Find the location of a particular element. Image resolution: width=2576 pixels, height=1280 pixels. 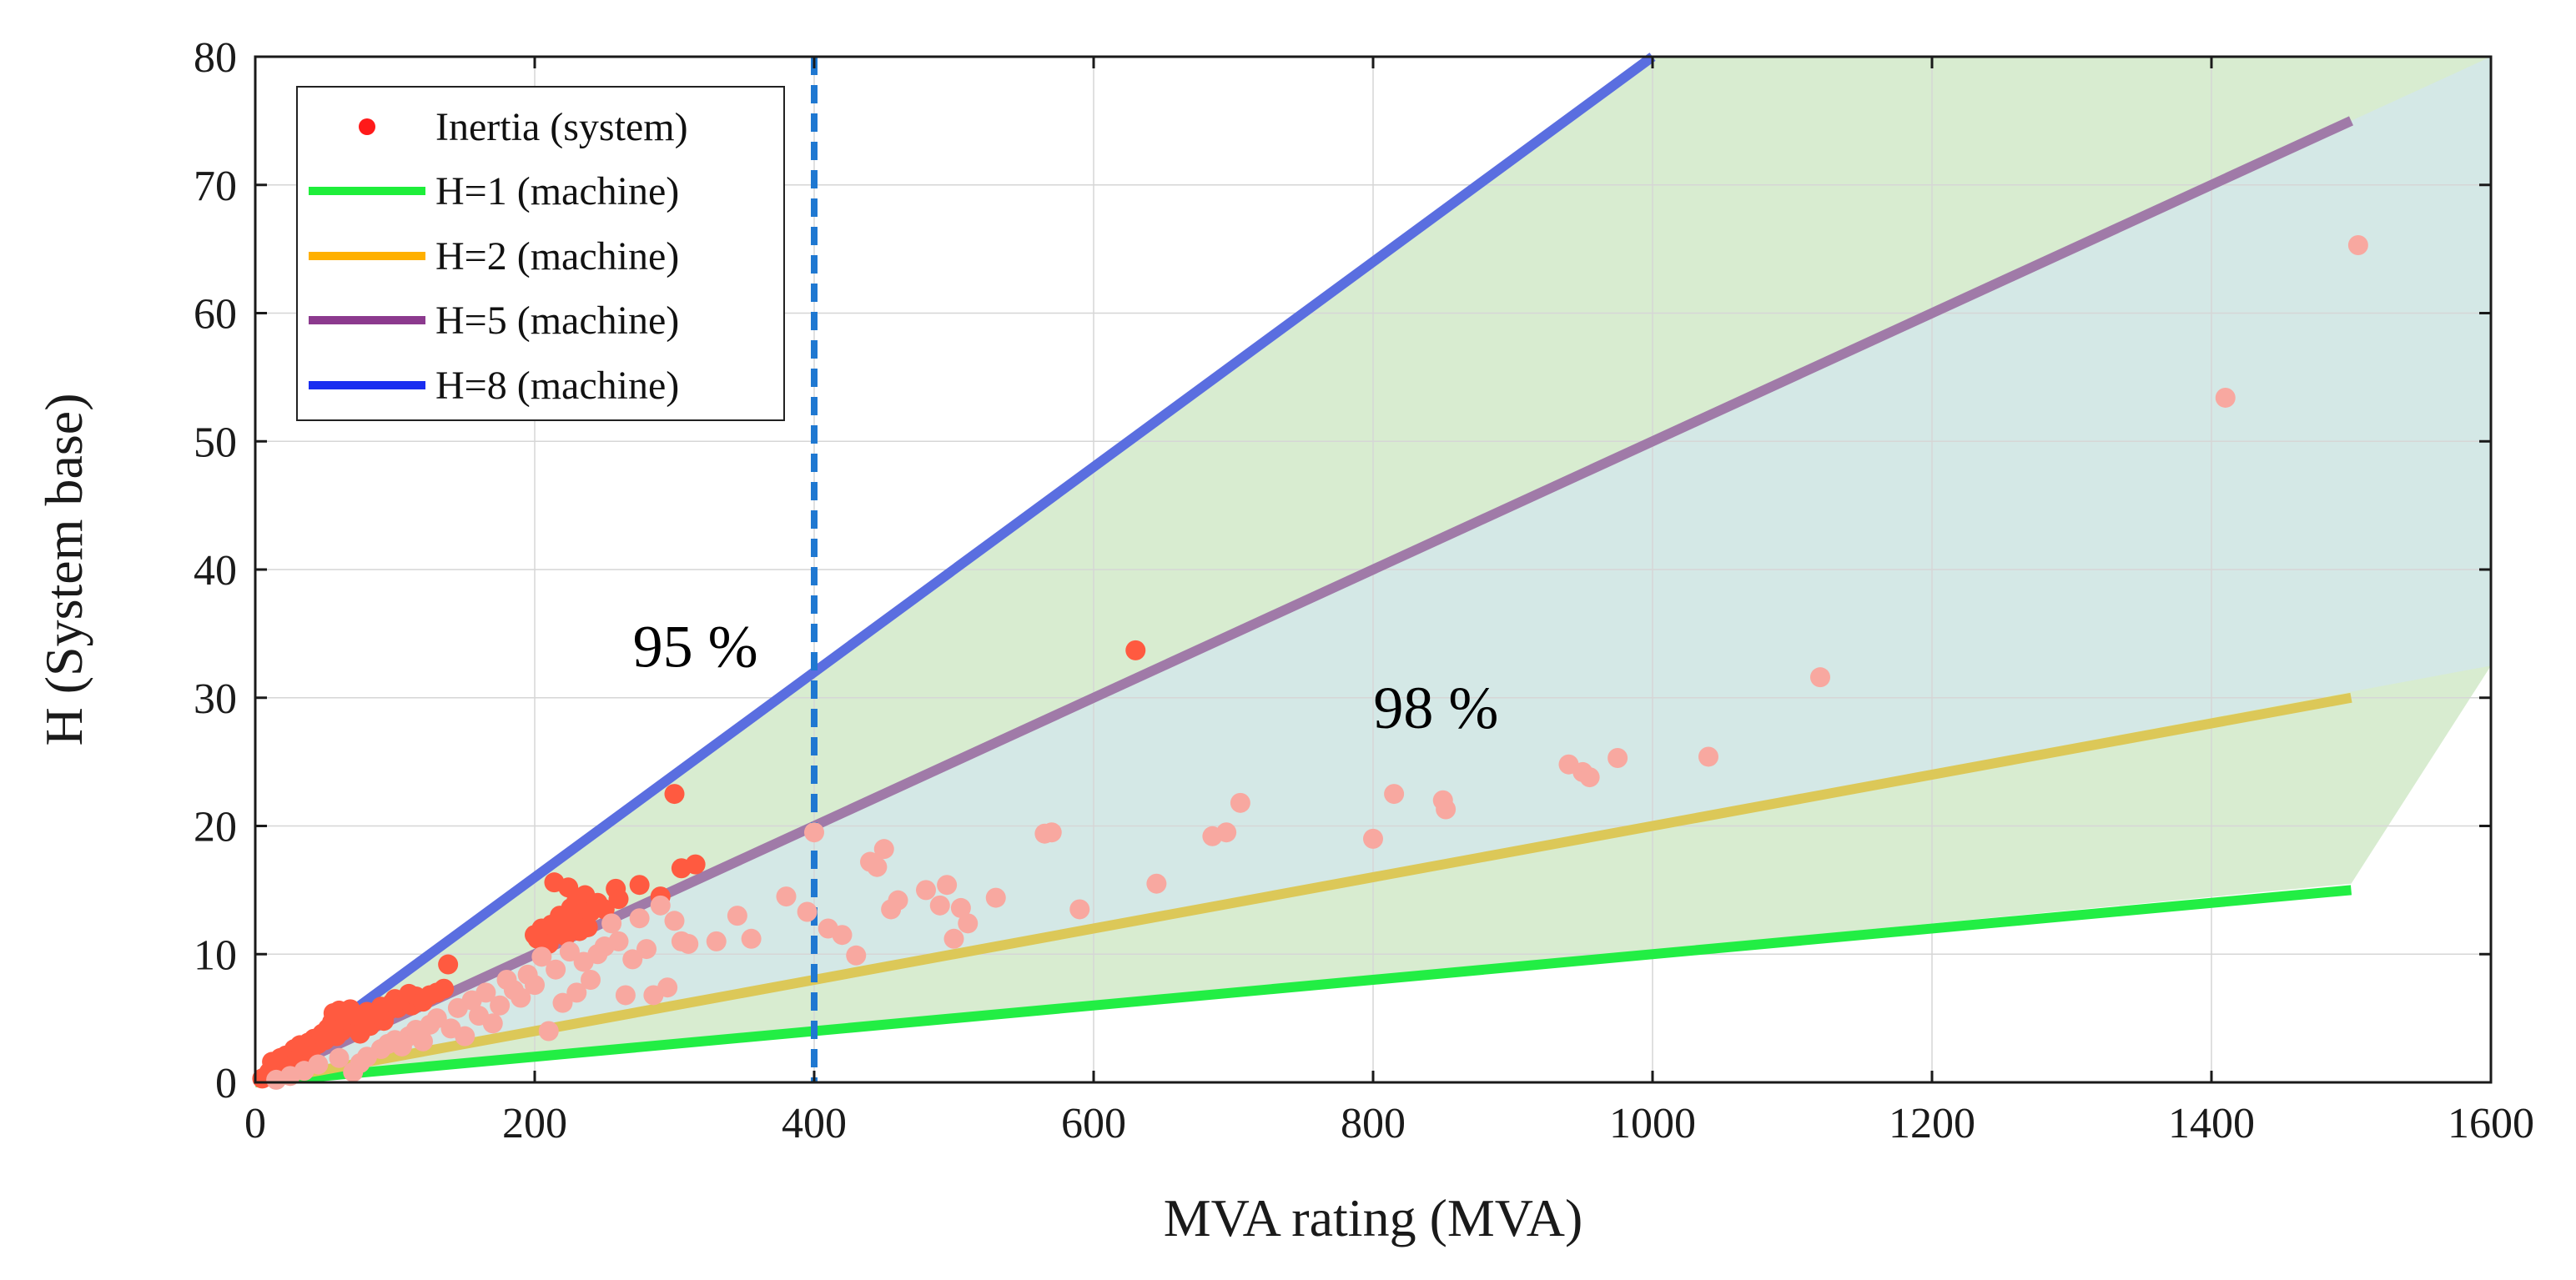

x-tick-label-0: 0 is located at coordinates (255, 1123).